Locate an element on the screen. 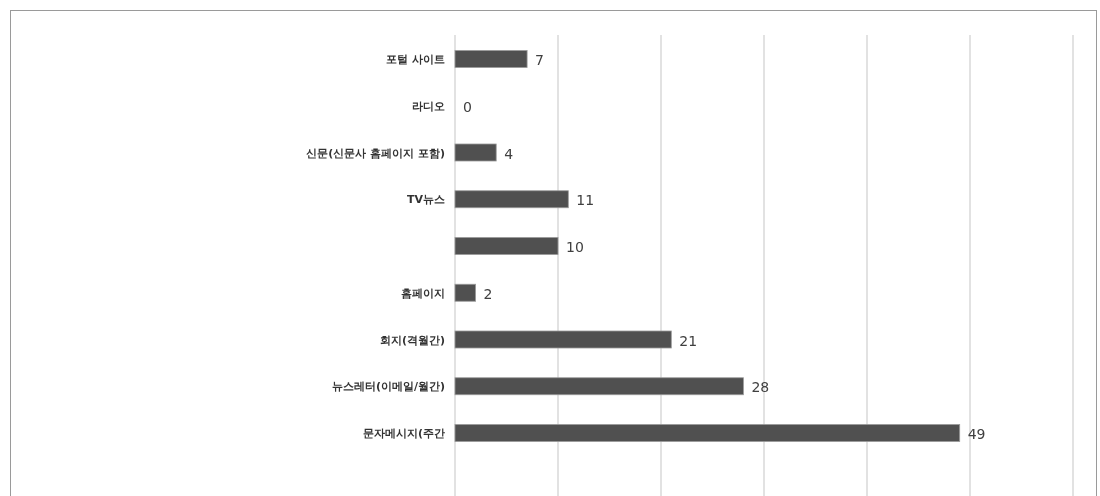 The image size is (1100, 496). data-label: 21 is located at coordinates (688, 340).